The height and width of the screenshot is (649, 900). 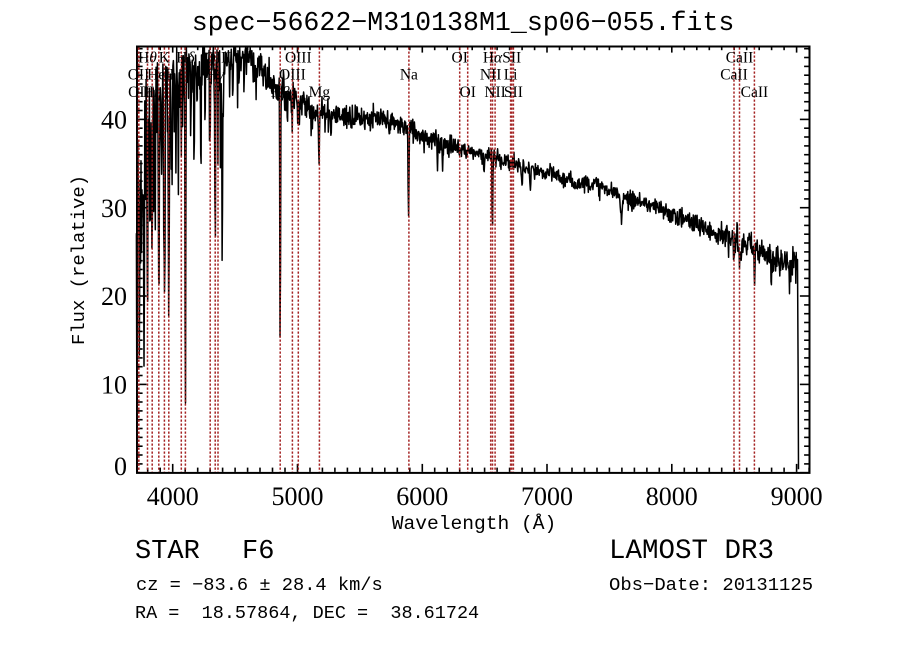 What do you see at coordinates (691, 551) in the screenshot?
I see `svg-text: LAMOST DR3` at bounding box center [691, 551].